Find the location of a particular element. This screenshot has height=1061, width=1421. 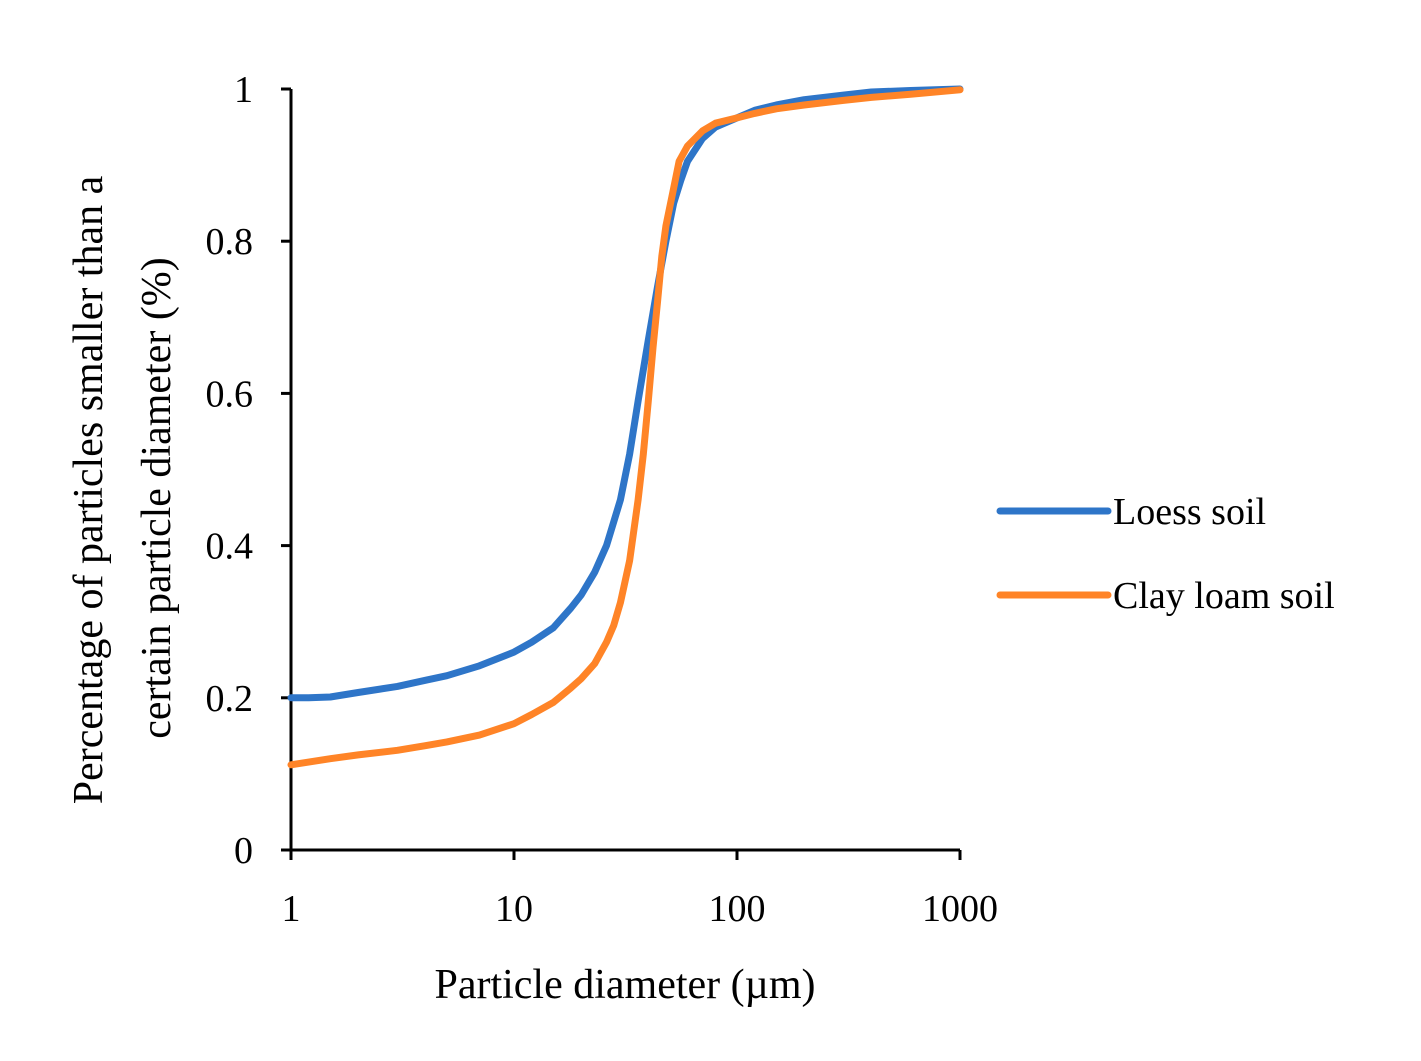

y-tick-label: 0.6 is located at coordinates (230, 394).